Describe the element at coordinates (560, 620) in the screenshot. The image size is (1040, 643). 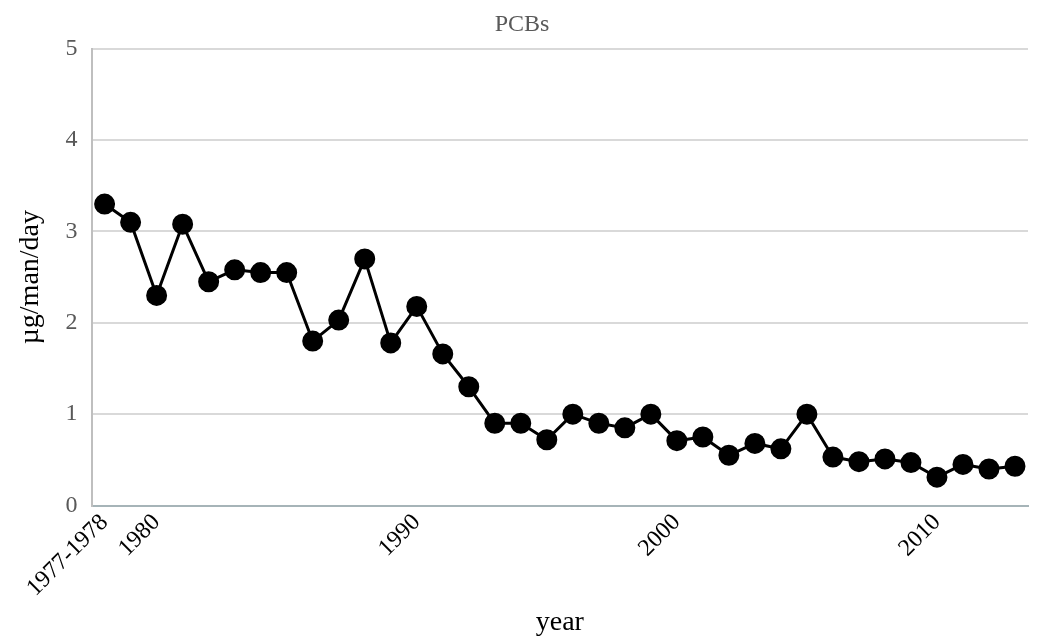
I see `x-axis-title: year` at that location.